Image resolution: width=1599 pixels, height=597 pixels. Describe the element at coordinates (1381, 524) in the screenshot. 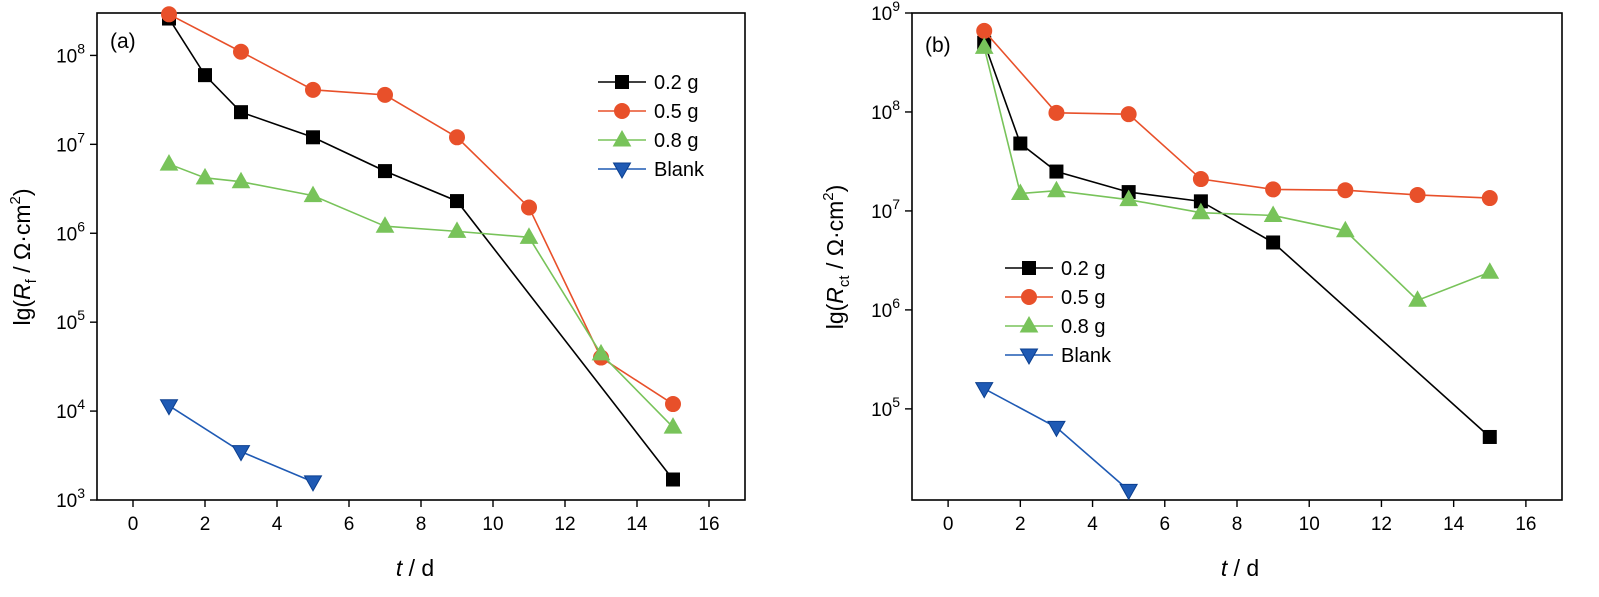

I see `x-tick-label: 12` at that location.